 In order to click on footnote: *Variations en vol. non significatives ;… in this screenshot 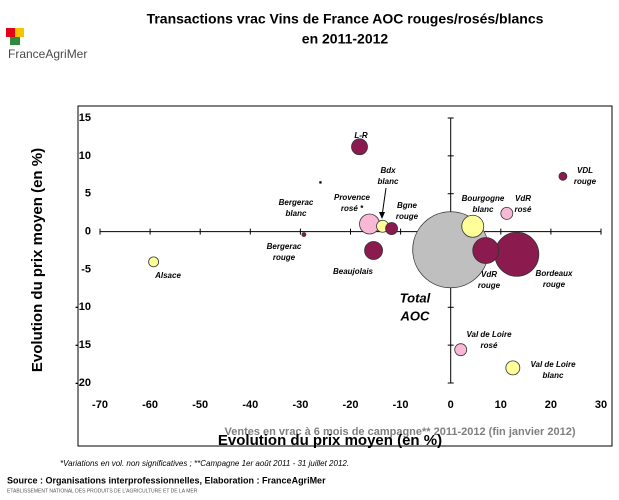, I will do `click(204, 463)`.